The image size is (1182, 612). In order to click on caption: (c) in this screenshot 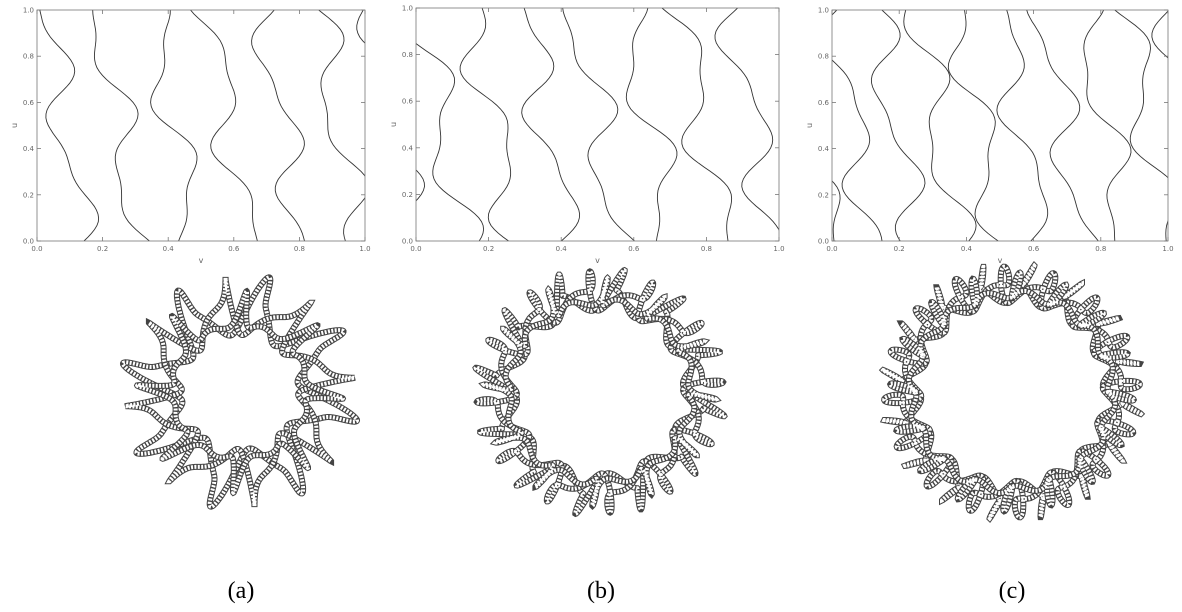, I will do `click(1012, 591)`.